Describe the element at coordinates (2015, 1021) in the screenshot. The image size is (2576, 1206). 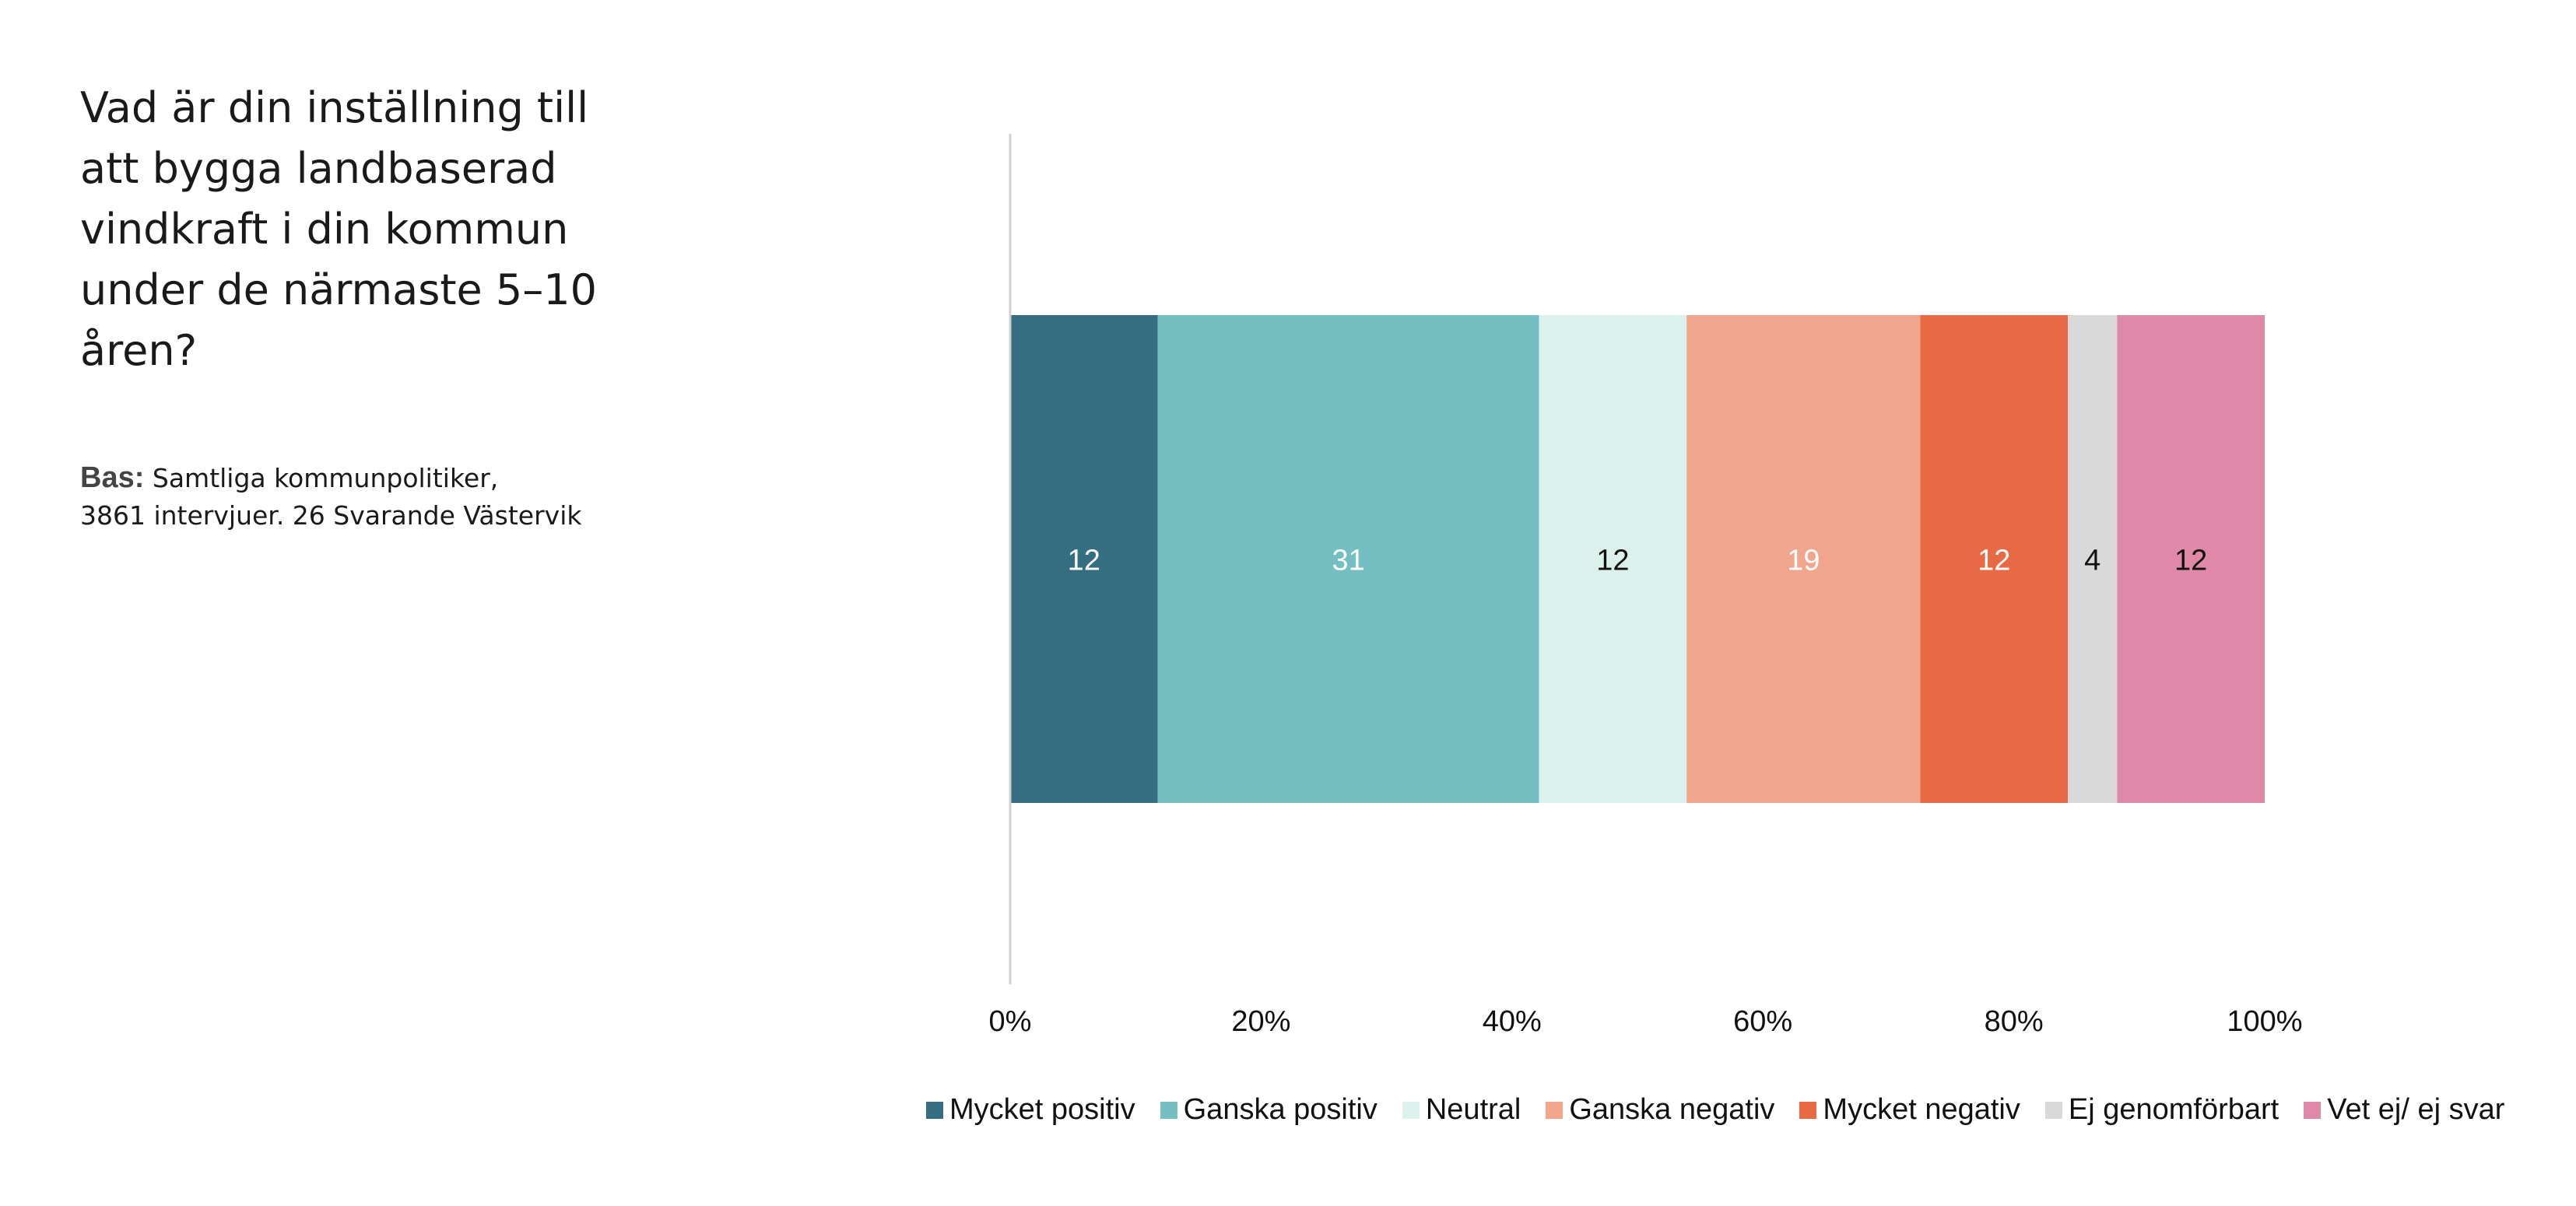
I see `x-tick-label: 80%` at that location.